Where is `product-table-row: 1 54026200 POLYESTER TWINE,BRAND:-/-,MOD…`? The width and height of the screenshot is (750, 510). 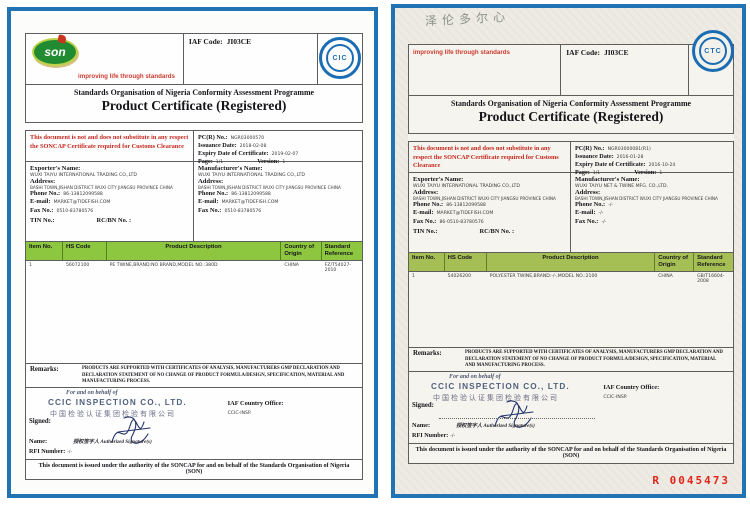
product-table-row: 1 54026200 POLYESTER TWINE,BRAND:-/-,MOD… is located at coordinates (571, 278).